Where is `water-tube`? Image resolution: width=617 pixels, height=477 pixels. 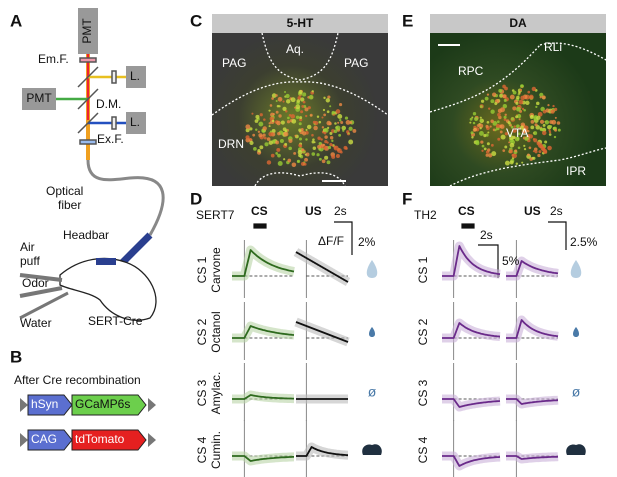 water-tube is located at coordinates (44, 305).